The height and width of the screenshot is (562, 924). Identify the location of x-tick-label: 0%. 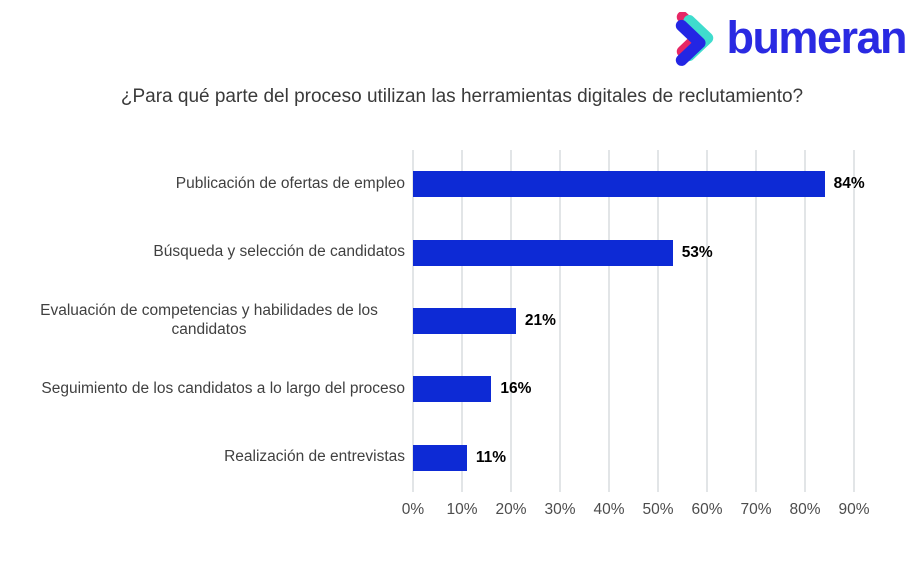
(413, 509).